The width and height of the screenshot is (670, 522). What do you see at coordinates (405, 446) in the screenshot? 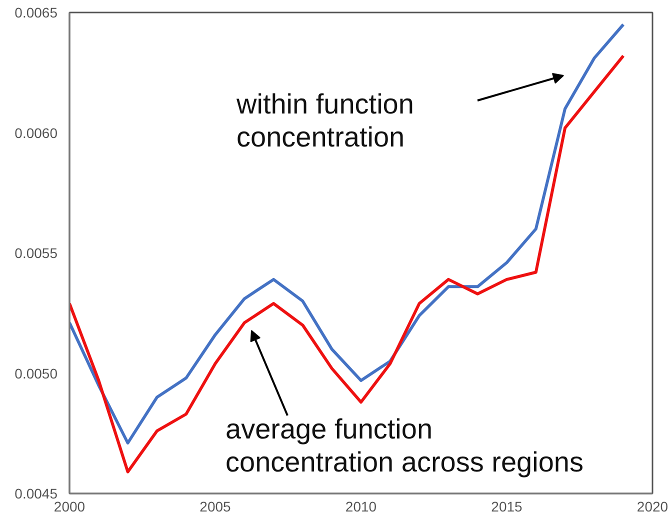
I see `annotation: average function concentration across regions` at bounding box center [405, 446].